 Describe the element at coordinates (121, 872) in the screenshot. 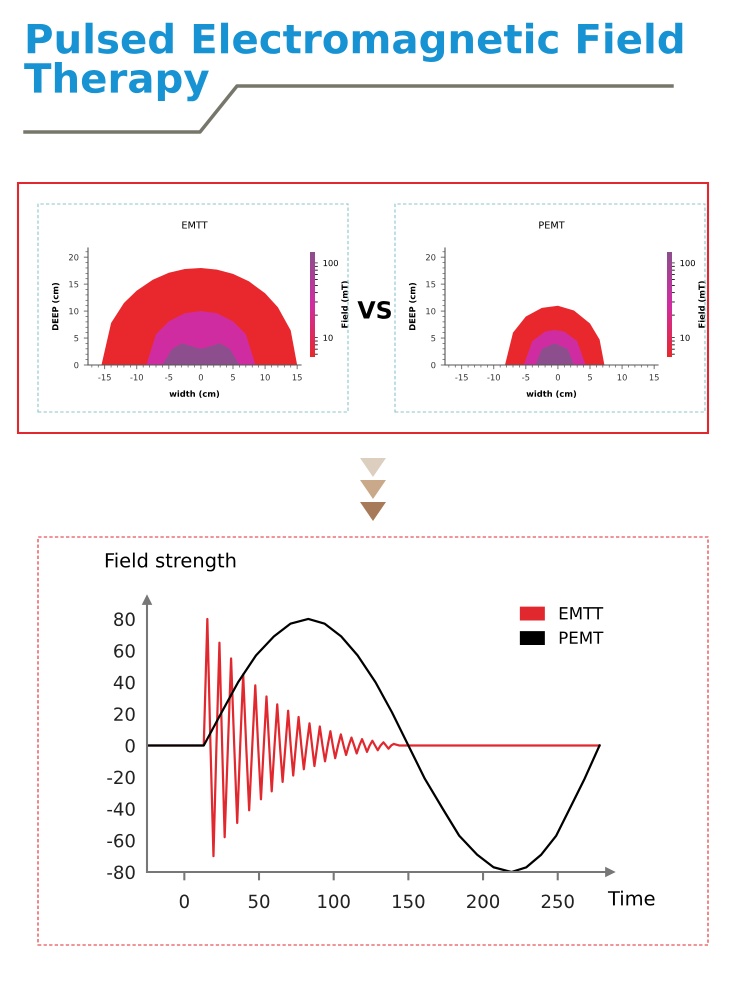

I see `y-tick-label: -80` at that location.